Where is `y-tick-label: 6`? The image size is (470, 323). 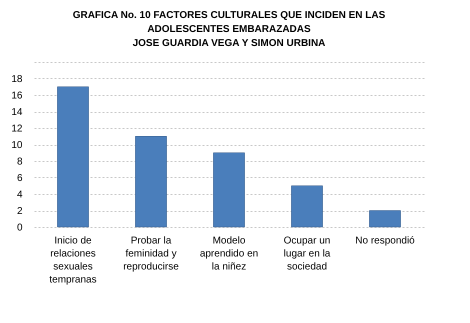 y-tick-label: 6 is located at coordinates (19, 178).